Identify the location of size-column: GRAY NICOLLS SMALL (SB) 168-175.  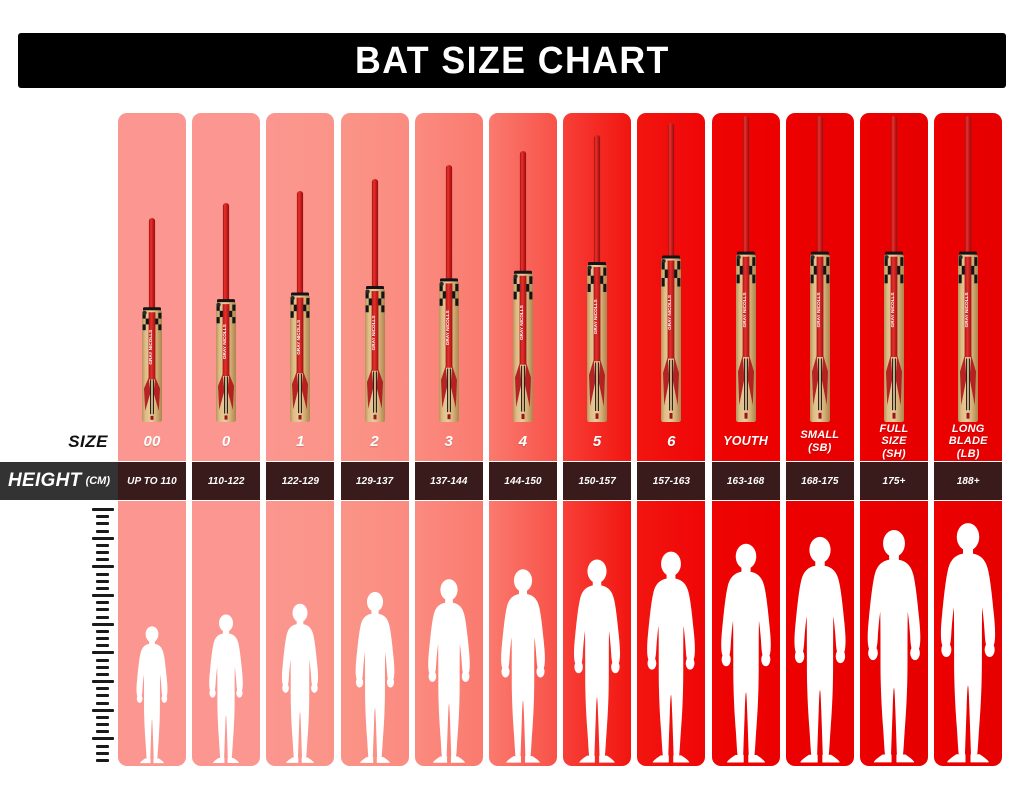
(819, 439).